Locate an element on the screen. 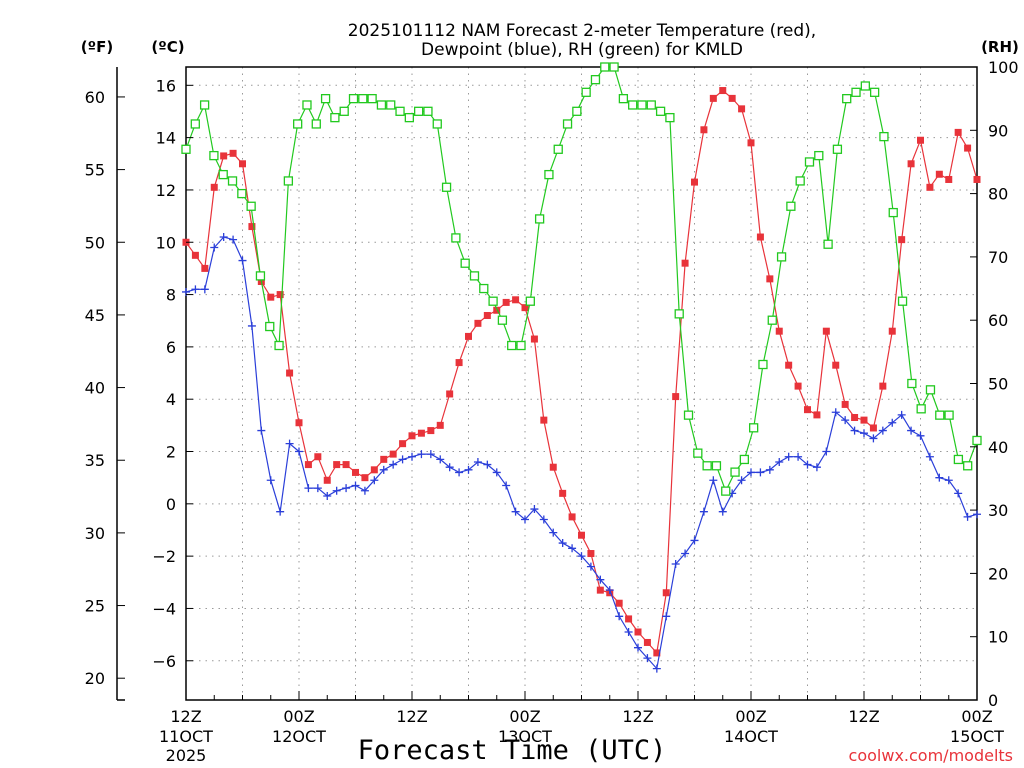  x-tick-time-label: 12Z is located at coordinates (185, 716).